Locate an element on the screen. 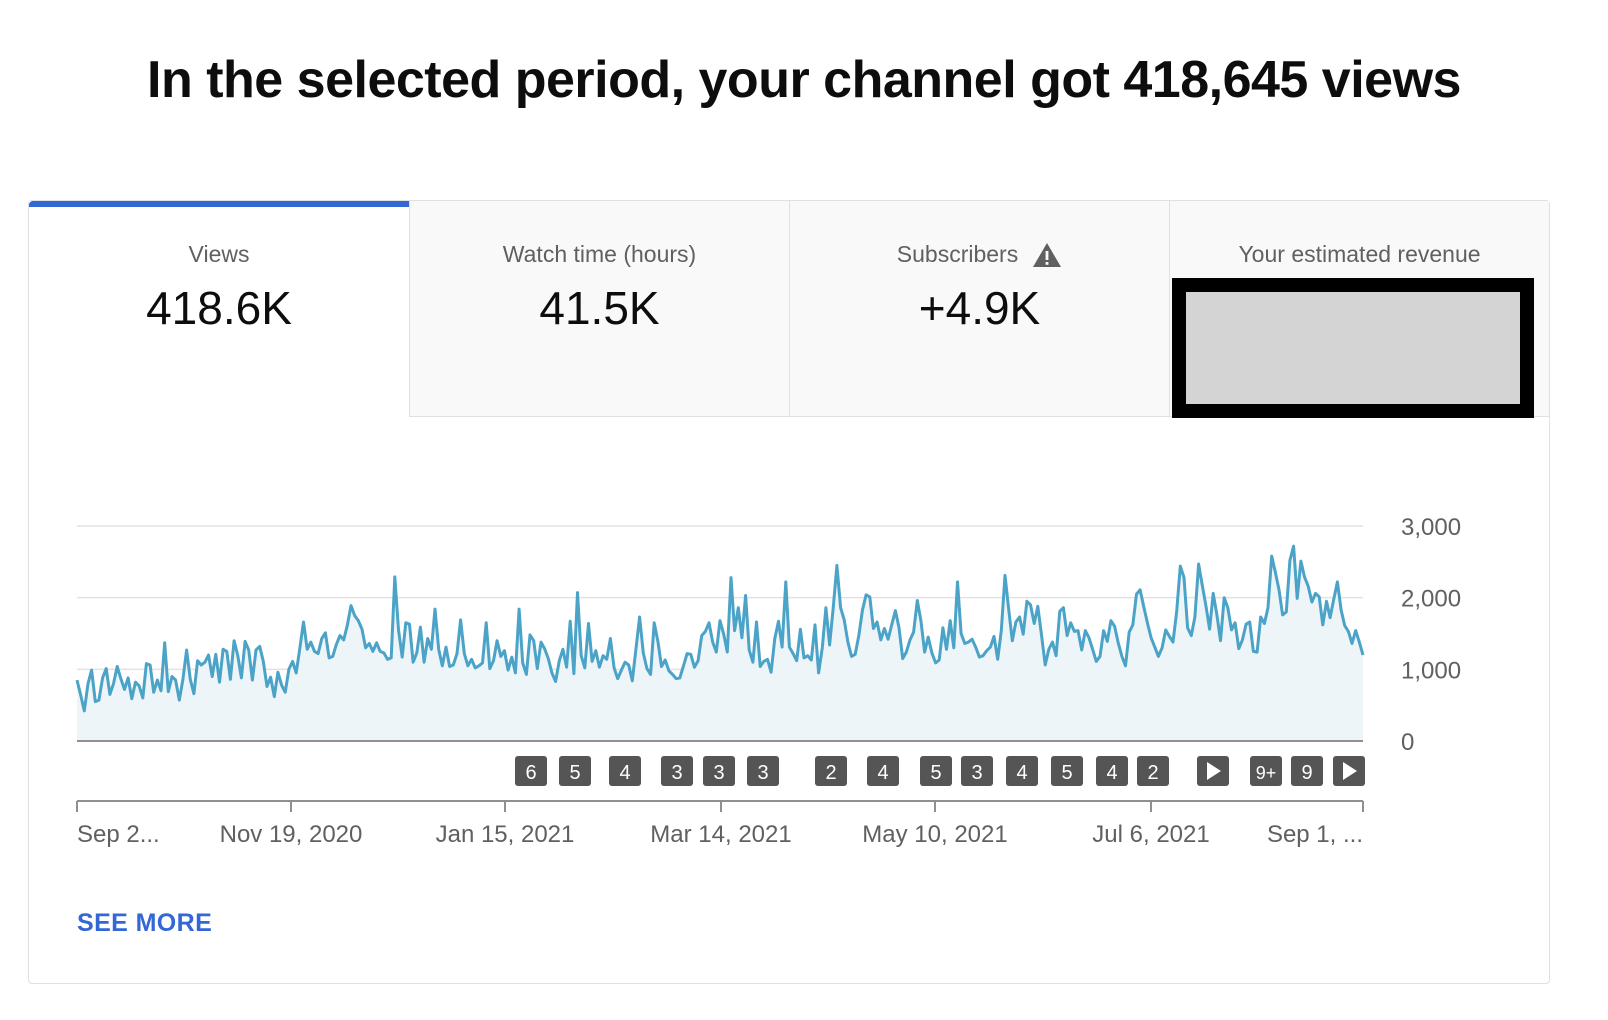  x-tick-label: Nov 19, 2020 is located at coordinates (291, 834).